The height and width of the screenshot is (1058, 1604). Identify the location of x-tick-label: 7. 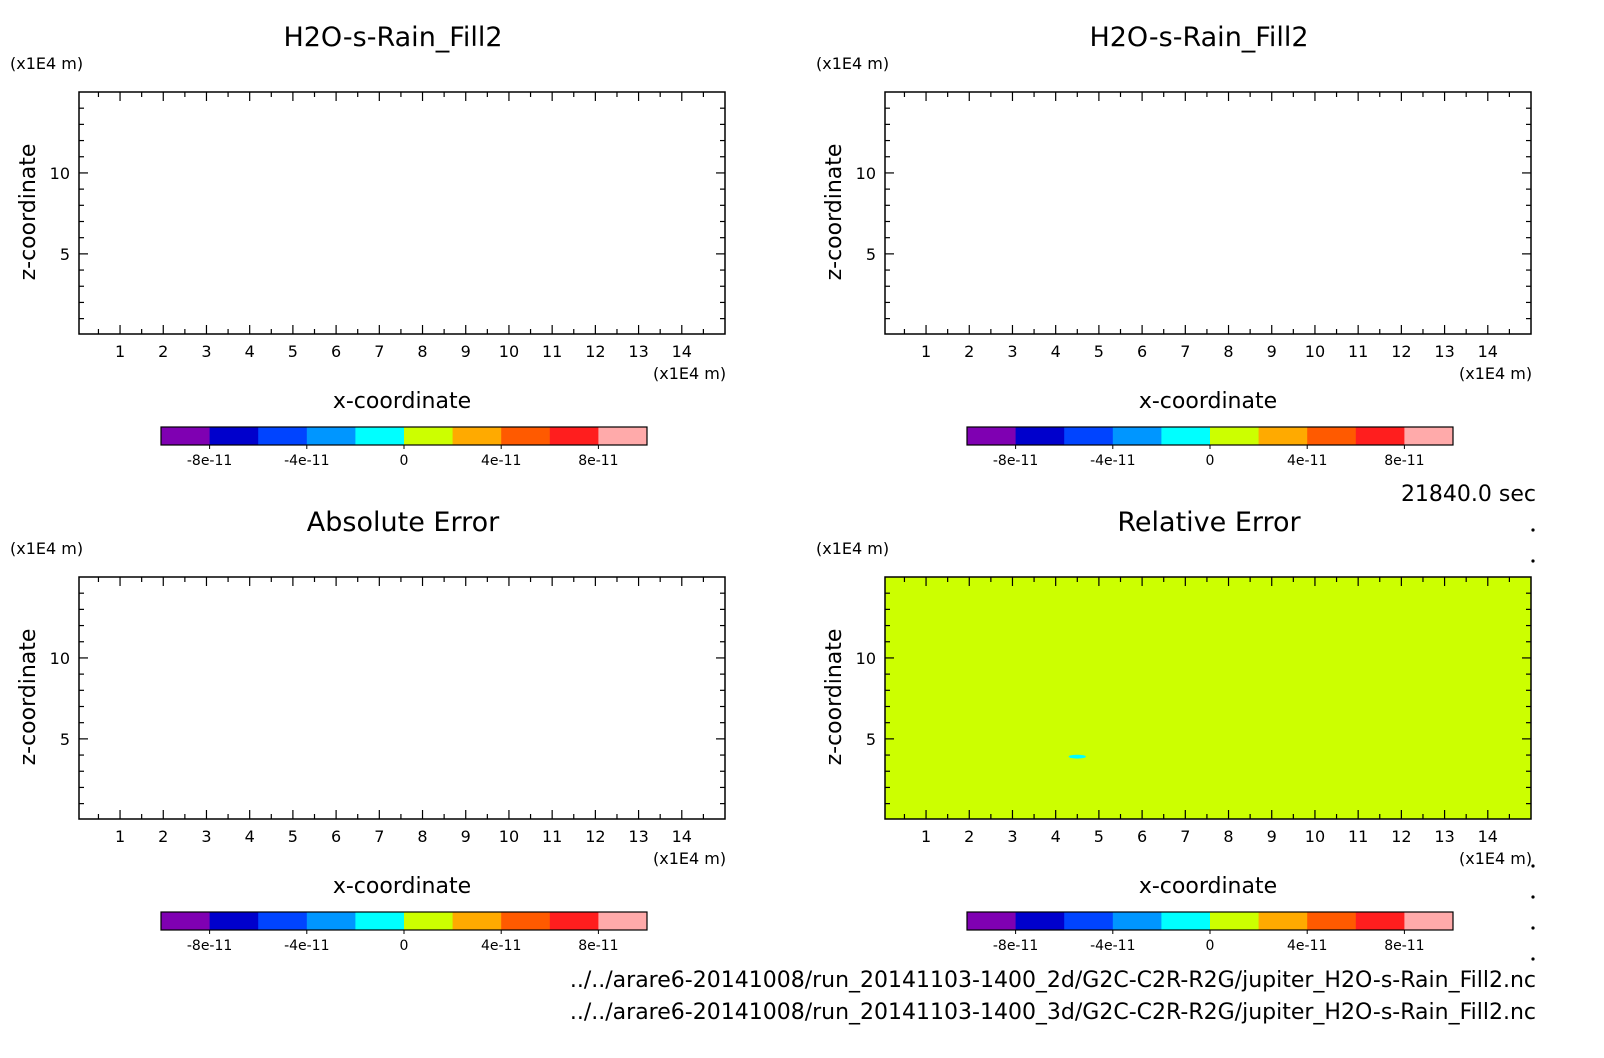
(1185, 351).